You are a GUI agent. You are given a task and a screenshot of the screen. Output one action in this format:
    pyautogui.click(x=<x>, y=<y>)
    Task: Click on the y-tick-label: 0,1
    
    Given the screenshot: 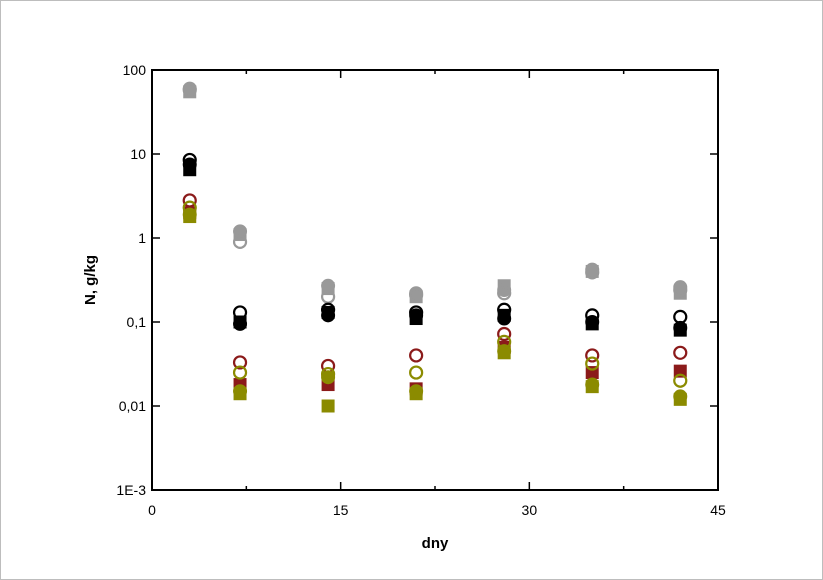 What is the action you would take?
    pyautogui.click(x=137, y=322)
    